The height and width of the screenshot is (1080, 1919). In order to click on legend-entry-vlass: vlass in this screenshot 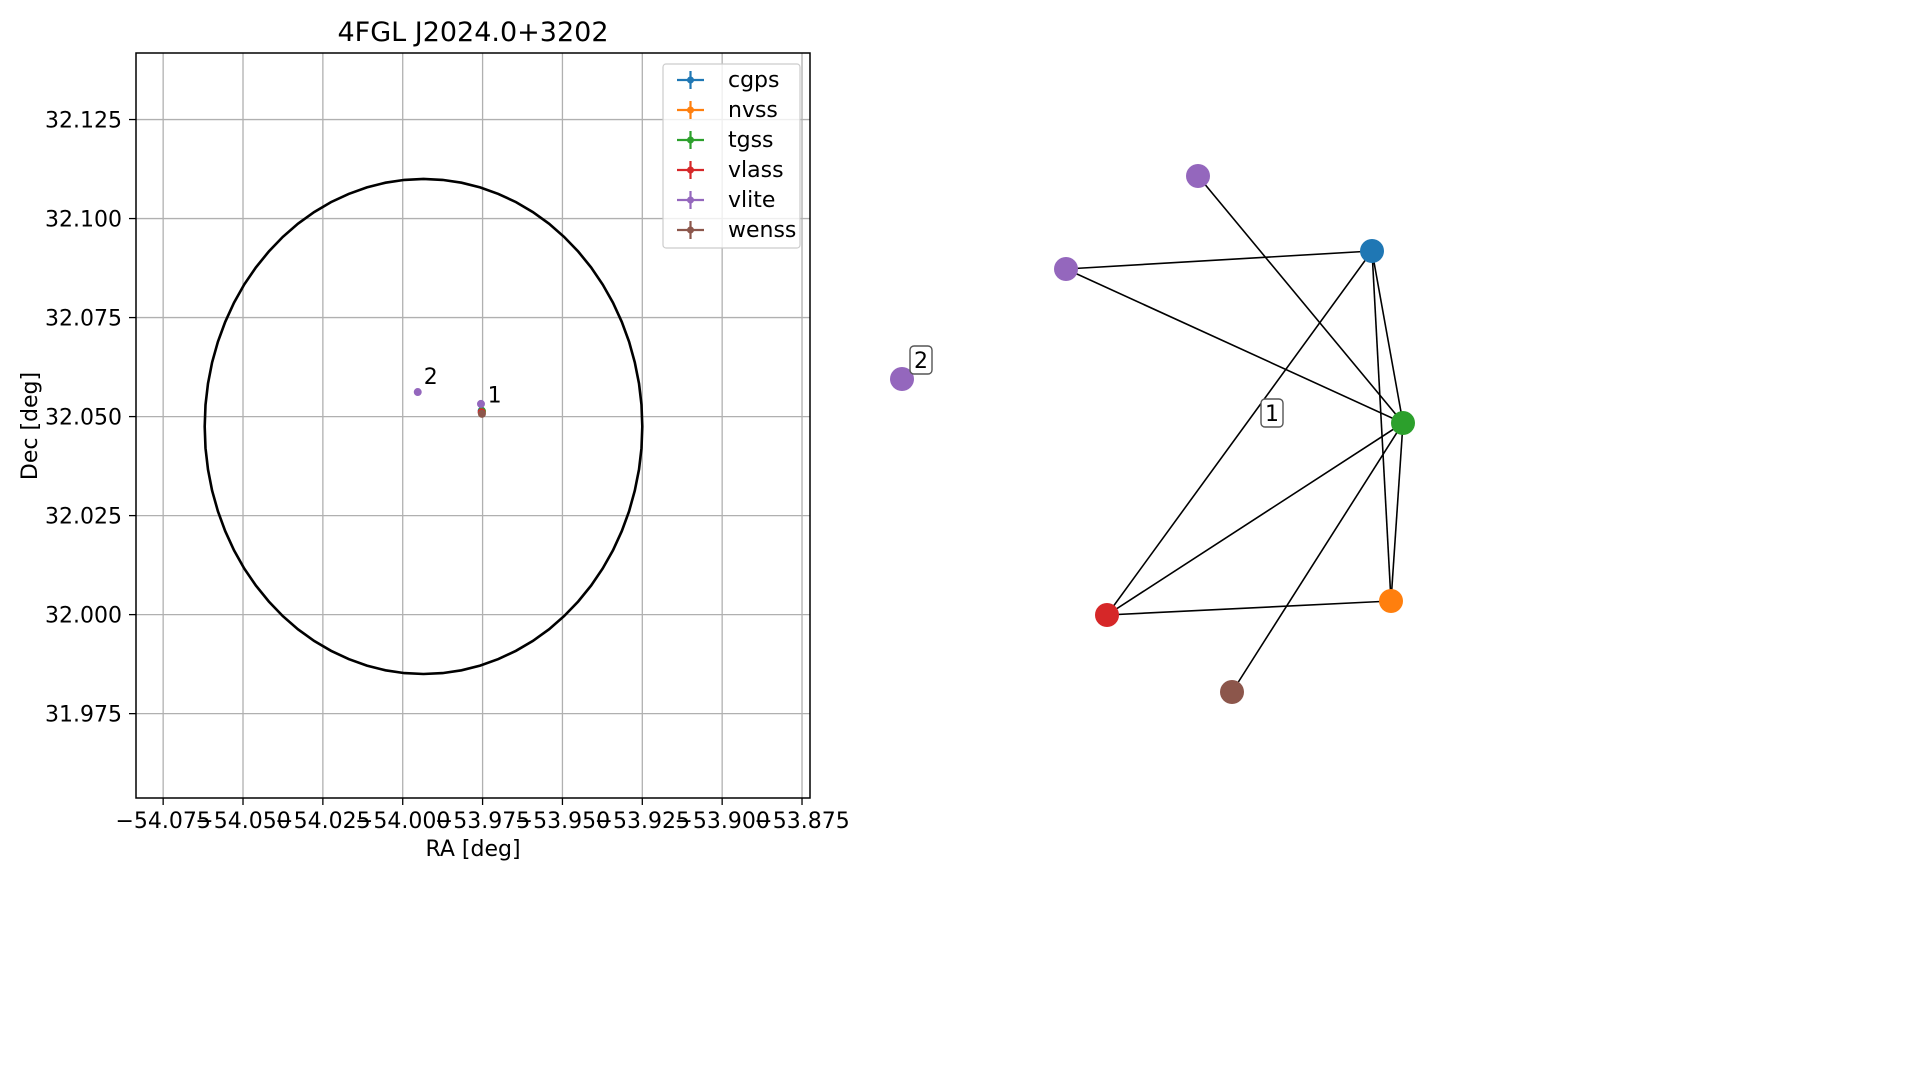, I will do `click(730, 170)`.